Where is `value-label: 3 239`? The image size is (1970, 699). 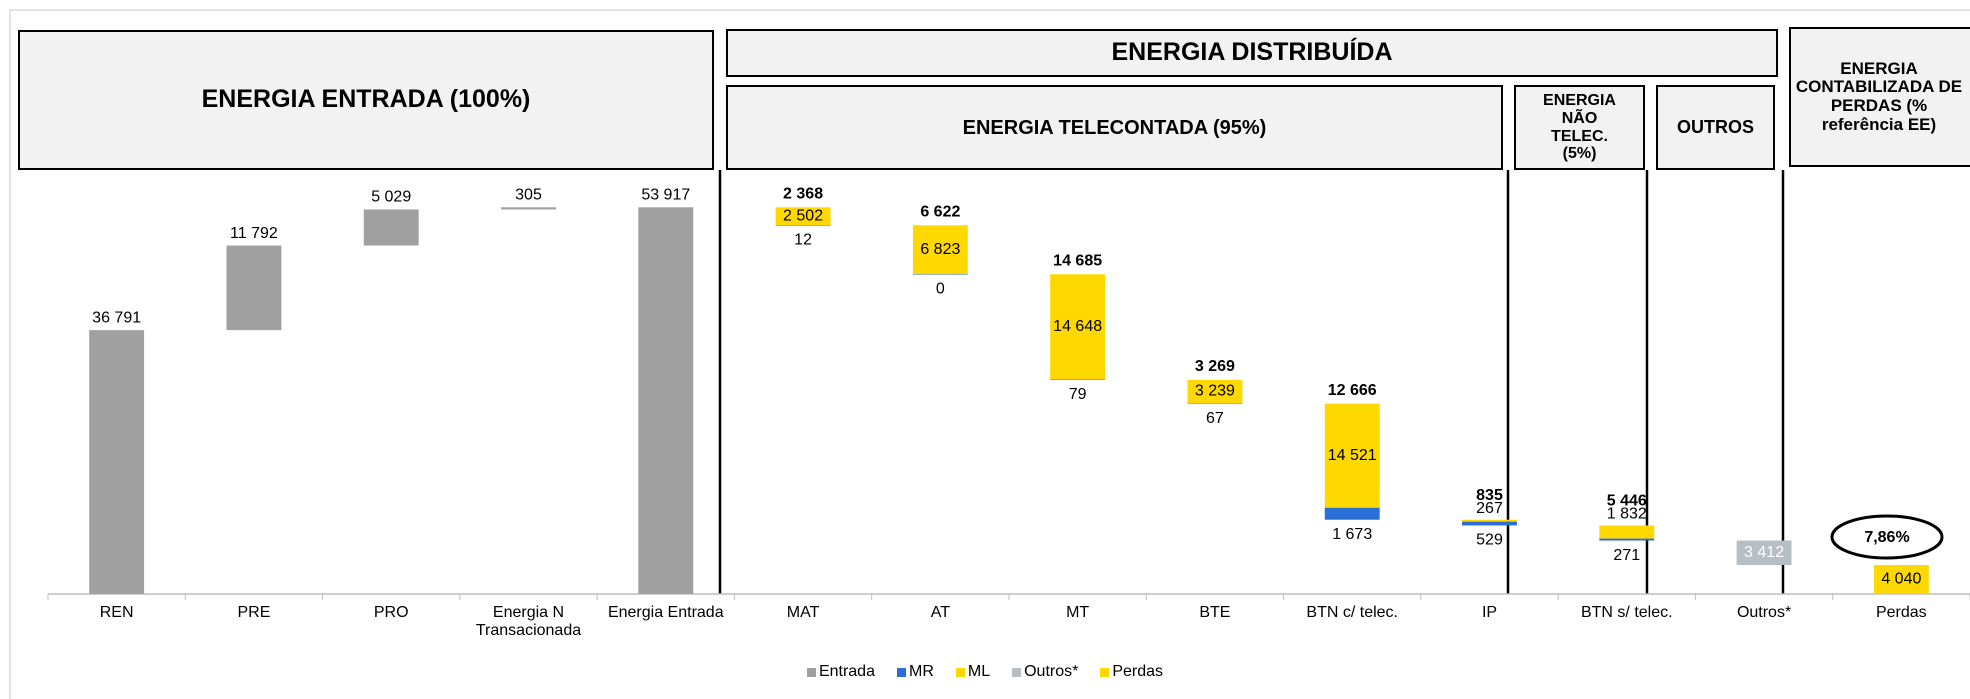 value-label: 3 239 is located at coordinates (1215, 391).